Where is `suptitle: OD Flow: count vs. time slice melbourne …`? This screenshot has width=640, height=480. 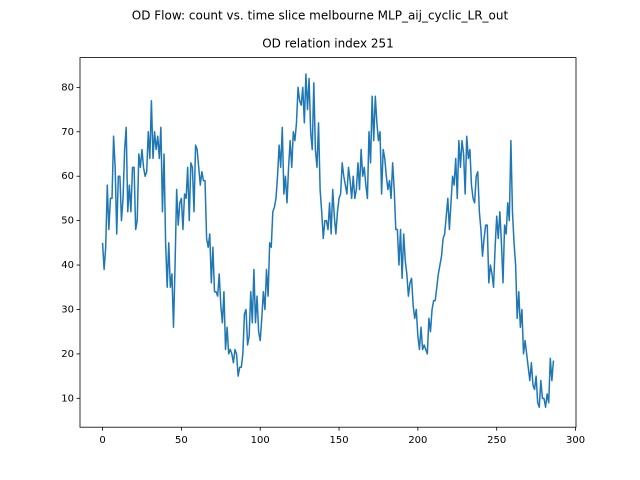
suptitle: OD Flow: count vs. time slice melbourne … is located at coordinates (320, 16).